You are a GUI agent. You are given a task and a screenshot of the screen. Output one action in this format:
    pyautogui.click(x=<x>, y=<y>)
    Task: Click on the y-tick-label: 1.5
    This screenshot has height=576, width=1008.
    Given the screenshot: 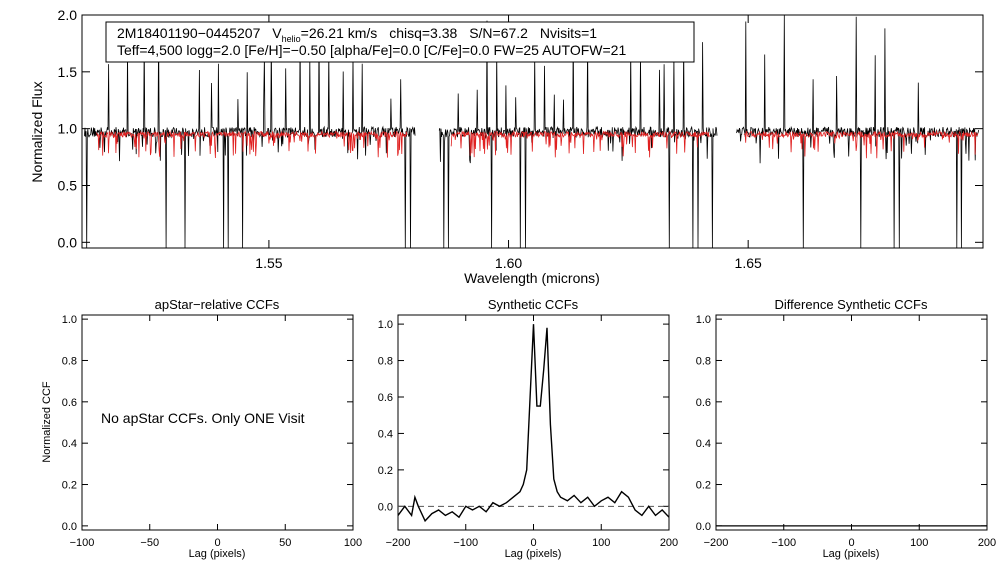 What is the action you would take?
    pyautogui.click(x=68, y=72)
    